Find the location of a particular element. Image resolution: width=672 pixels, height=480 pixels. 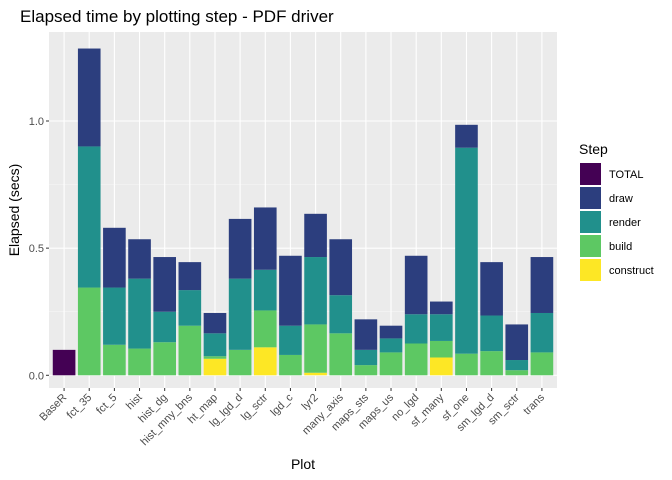

x-tick-label: fct_5 is located at coordinates (106, 404).